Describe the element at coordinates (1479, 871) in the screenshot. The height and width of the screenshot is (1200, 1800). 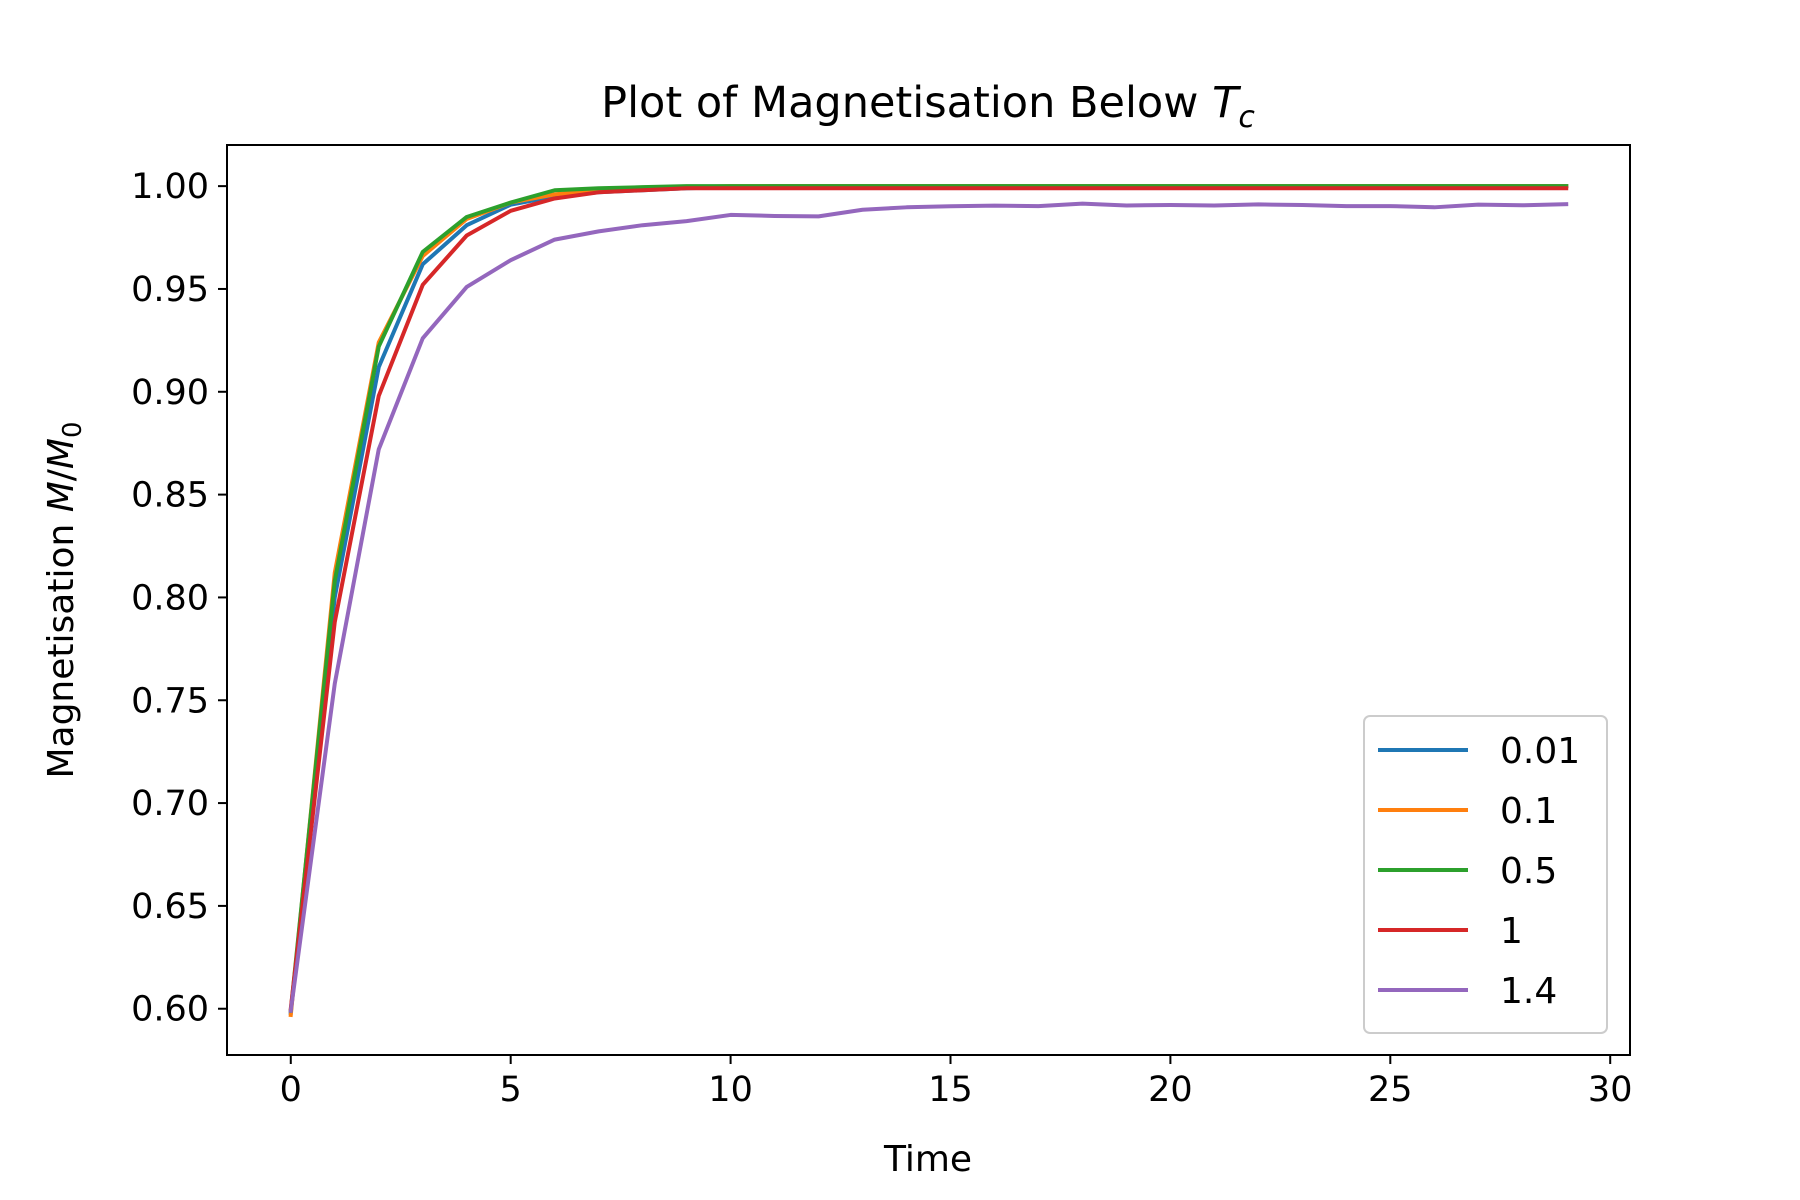
I see `legend-items: 0.01 0.1 0.5 1 1.4` at that location.